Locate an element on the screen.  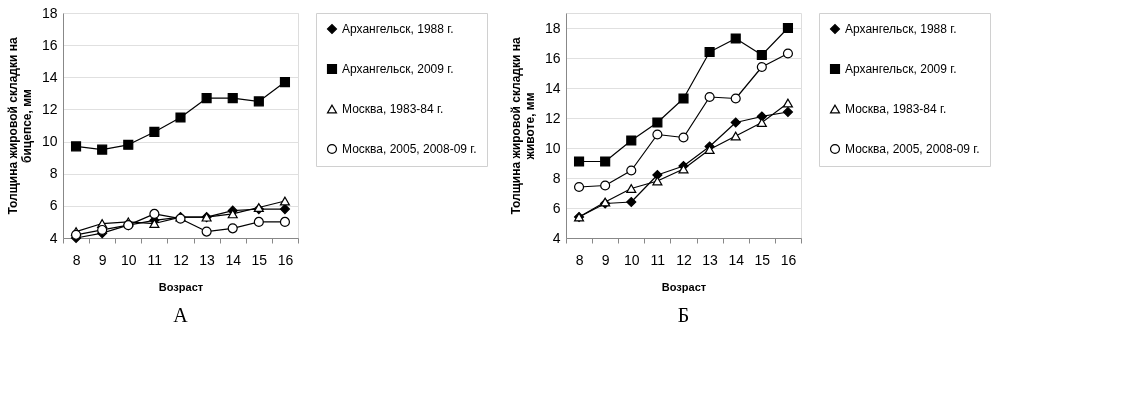
text: А is located at coordinates (181, 315).